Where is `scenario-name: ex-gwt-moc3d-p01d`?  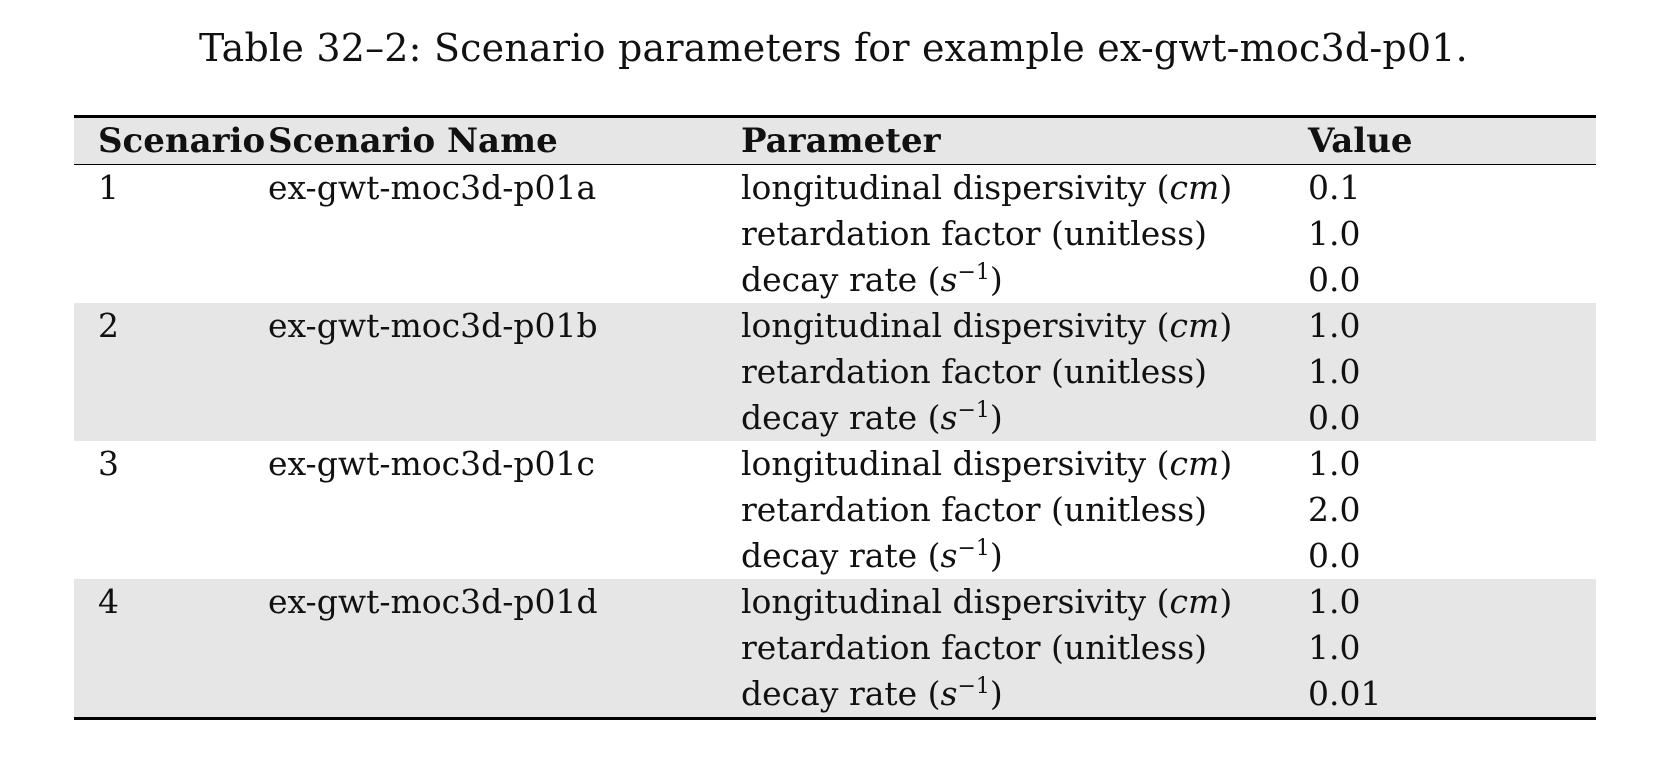 scenario-name: ex-gwt-moc3d-p01d is located at coordinates (504, 602).